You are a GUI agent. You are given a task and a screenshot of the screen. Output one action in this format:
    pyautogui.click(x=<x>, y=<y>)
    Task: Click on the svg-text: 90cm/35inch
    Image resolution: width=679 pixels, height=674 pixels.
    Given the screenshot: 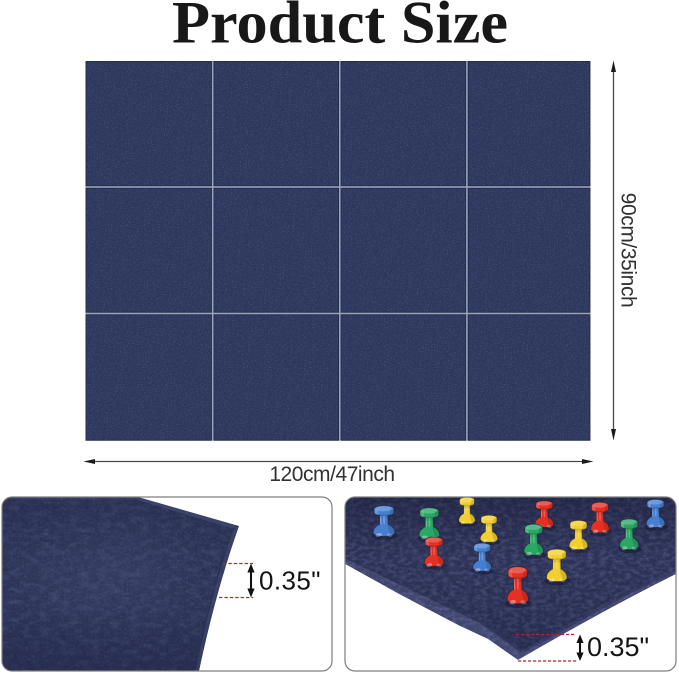 What is the action you would take?
    pyautogui.click(x=628, y=250)
    